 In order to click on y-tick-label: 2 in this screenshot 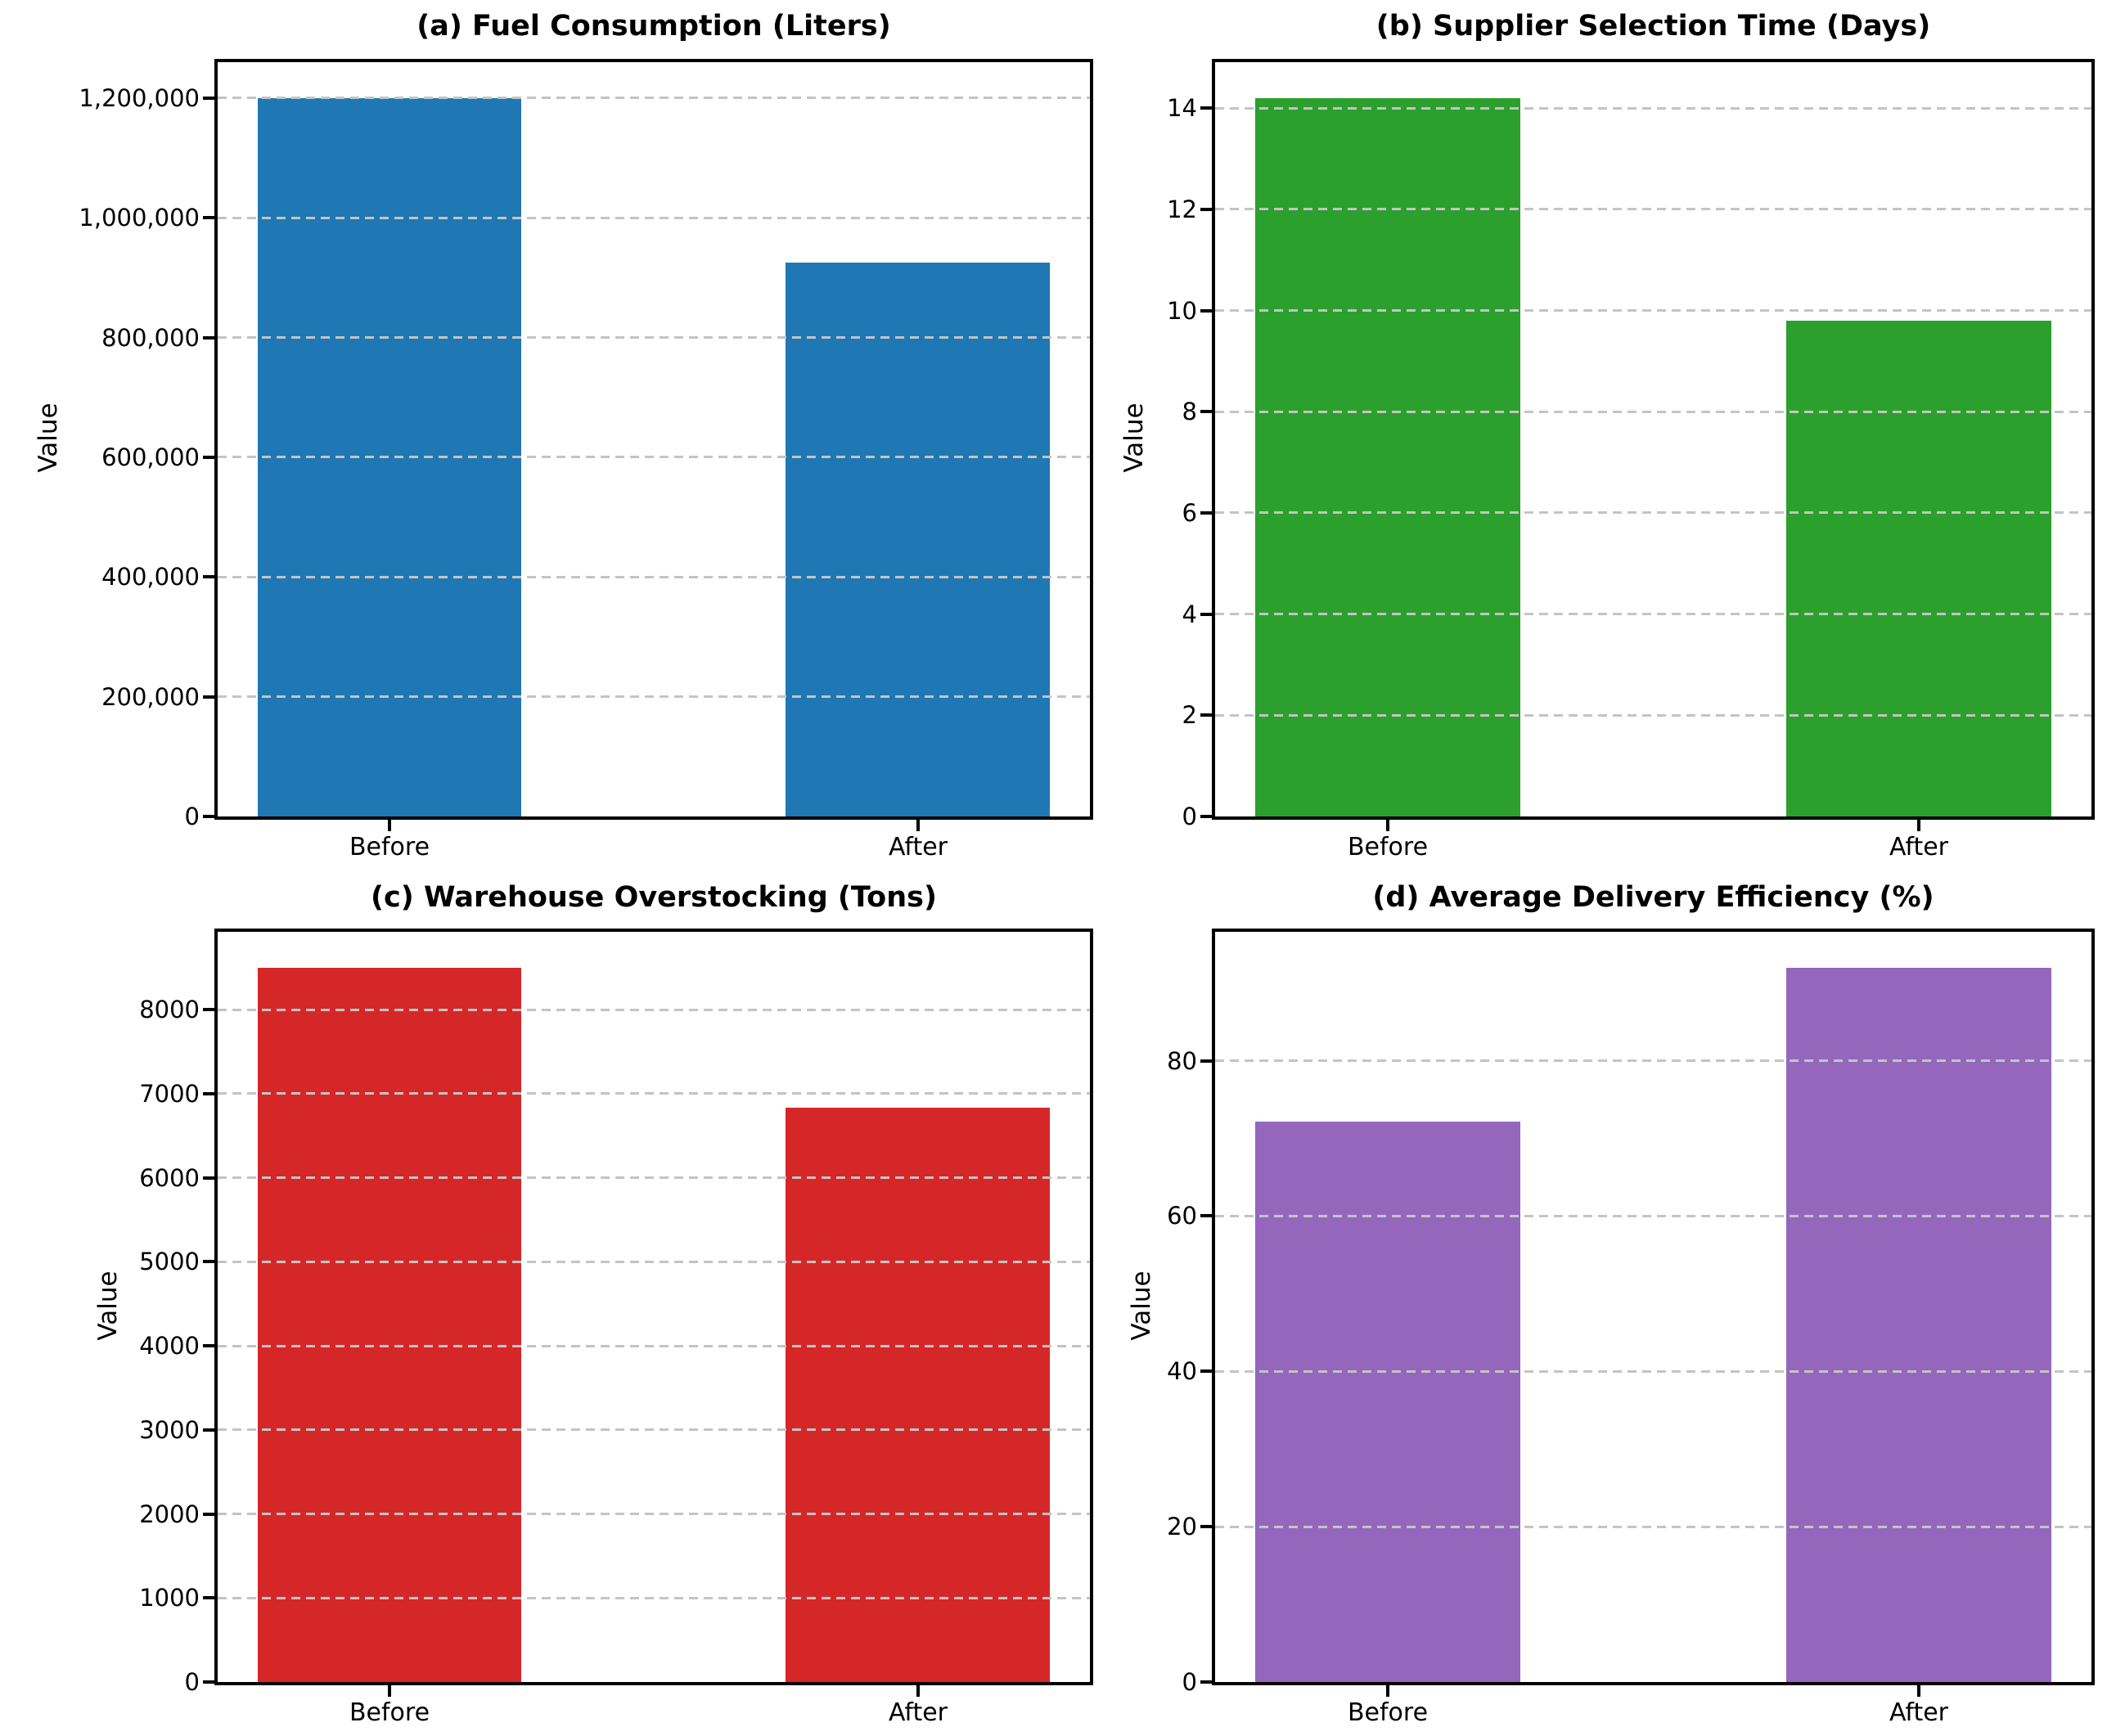, I will do `click(1189, 715)`.